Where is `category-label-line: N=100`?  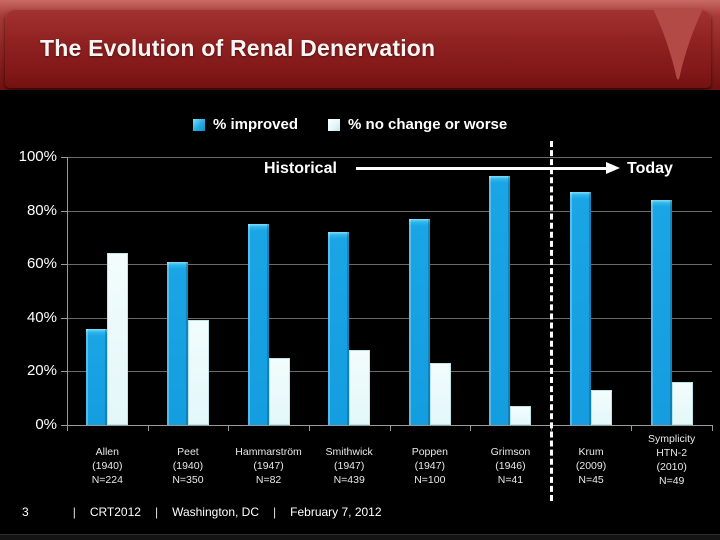 category-label-line: N=100 is located at coordinates (430, 479).